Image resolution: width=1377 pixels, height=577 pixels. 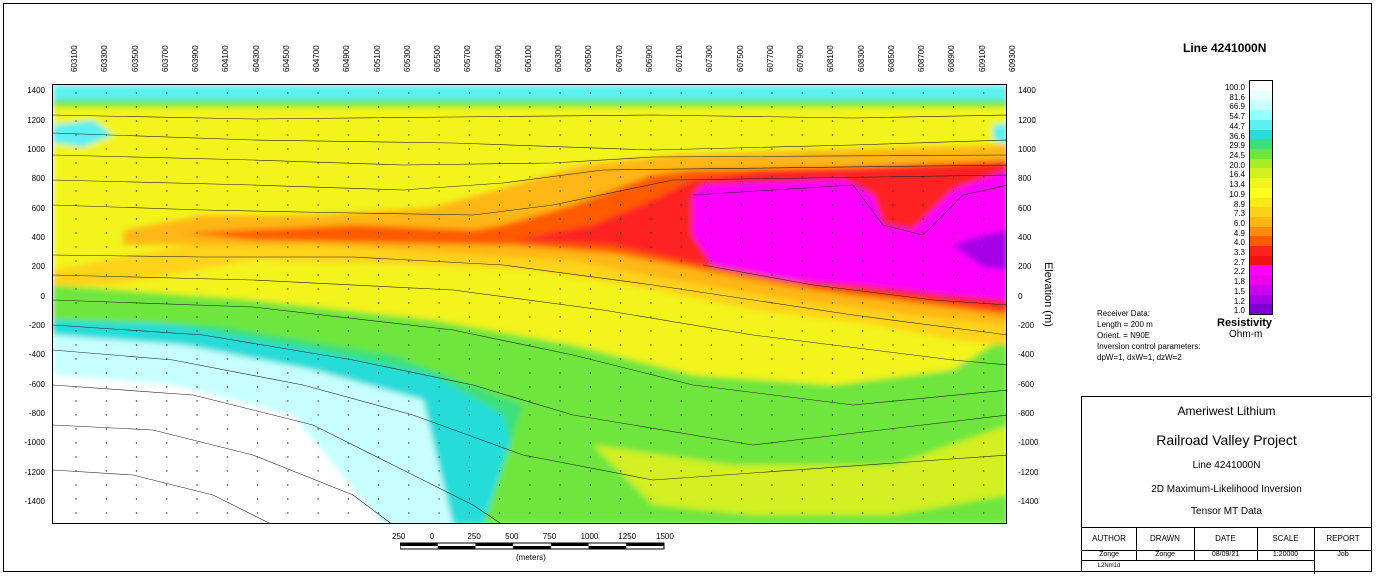 I want to click on band-surface-cyan, so click(x=529, y=94).